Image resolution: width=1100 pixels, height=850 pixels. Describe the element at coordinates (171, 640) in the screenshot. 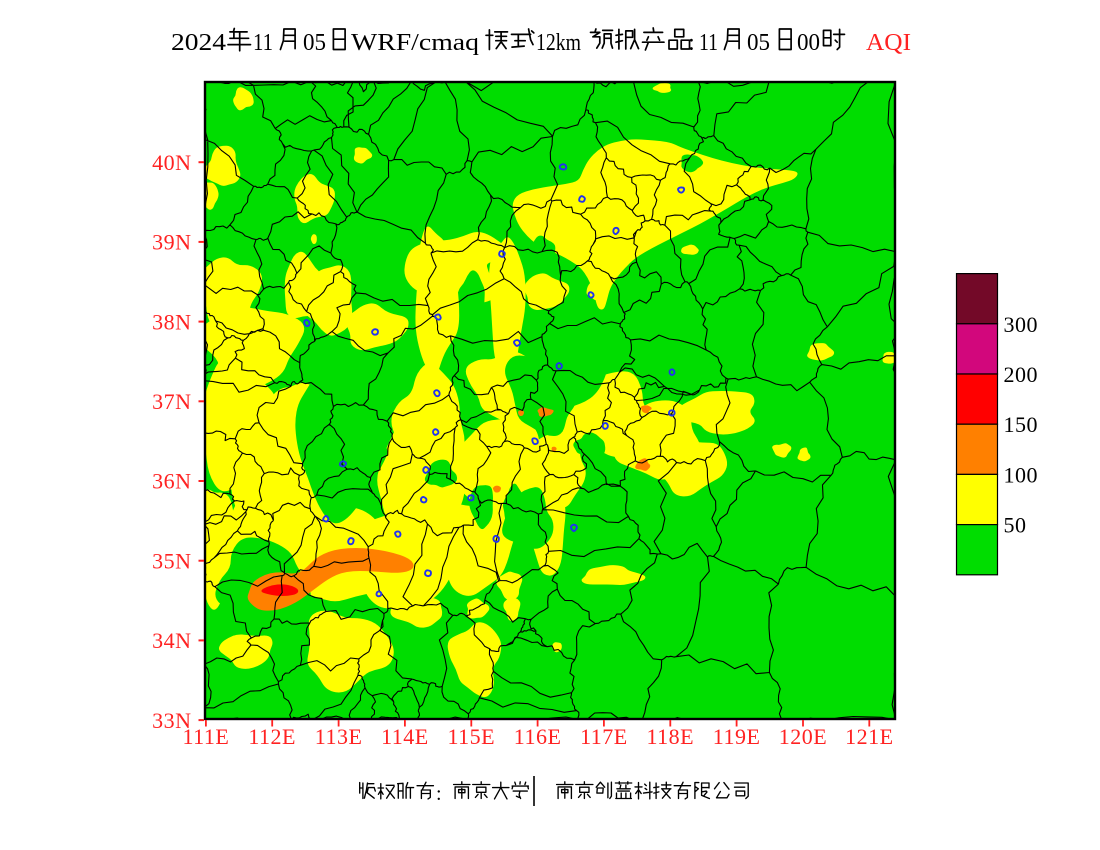

I see `svg-text: 34N` at that location.